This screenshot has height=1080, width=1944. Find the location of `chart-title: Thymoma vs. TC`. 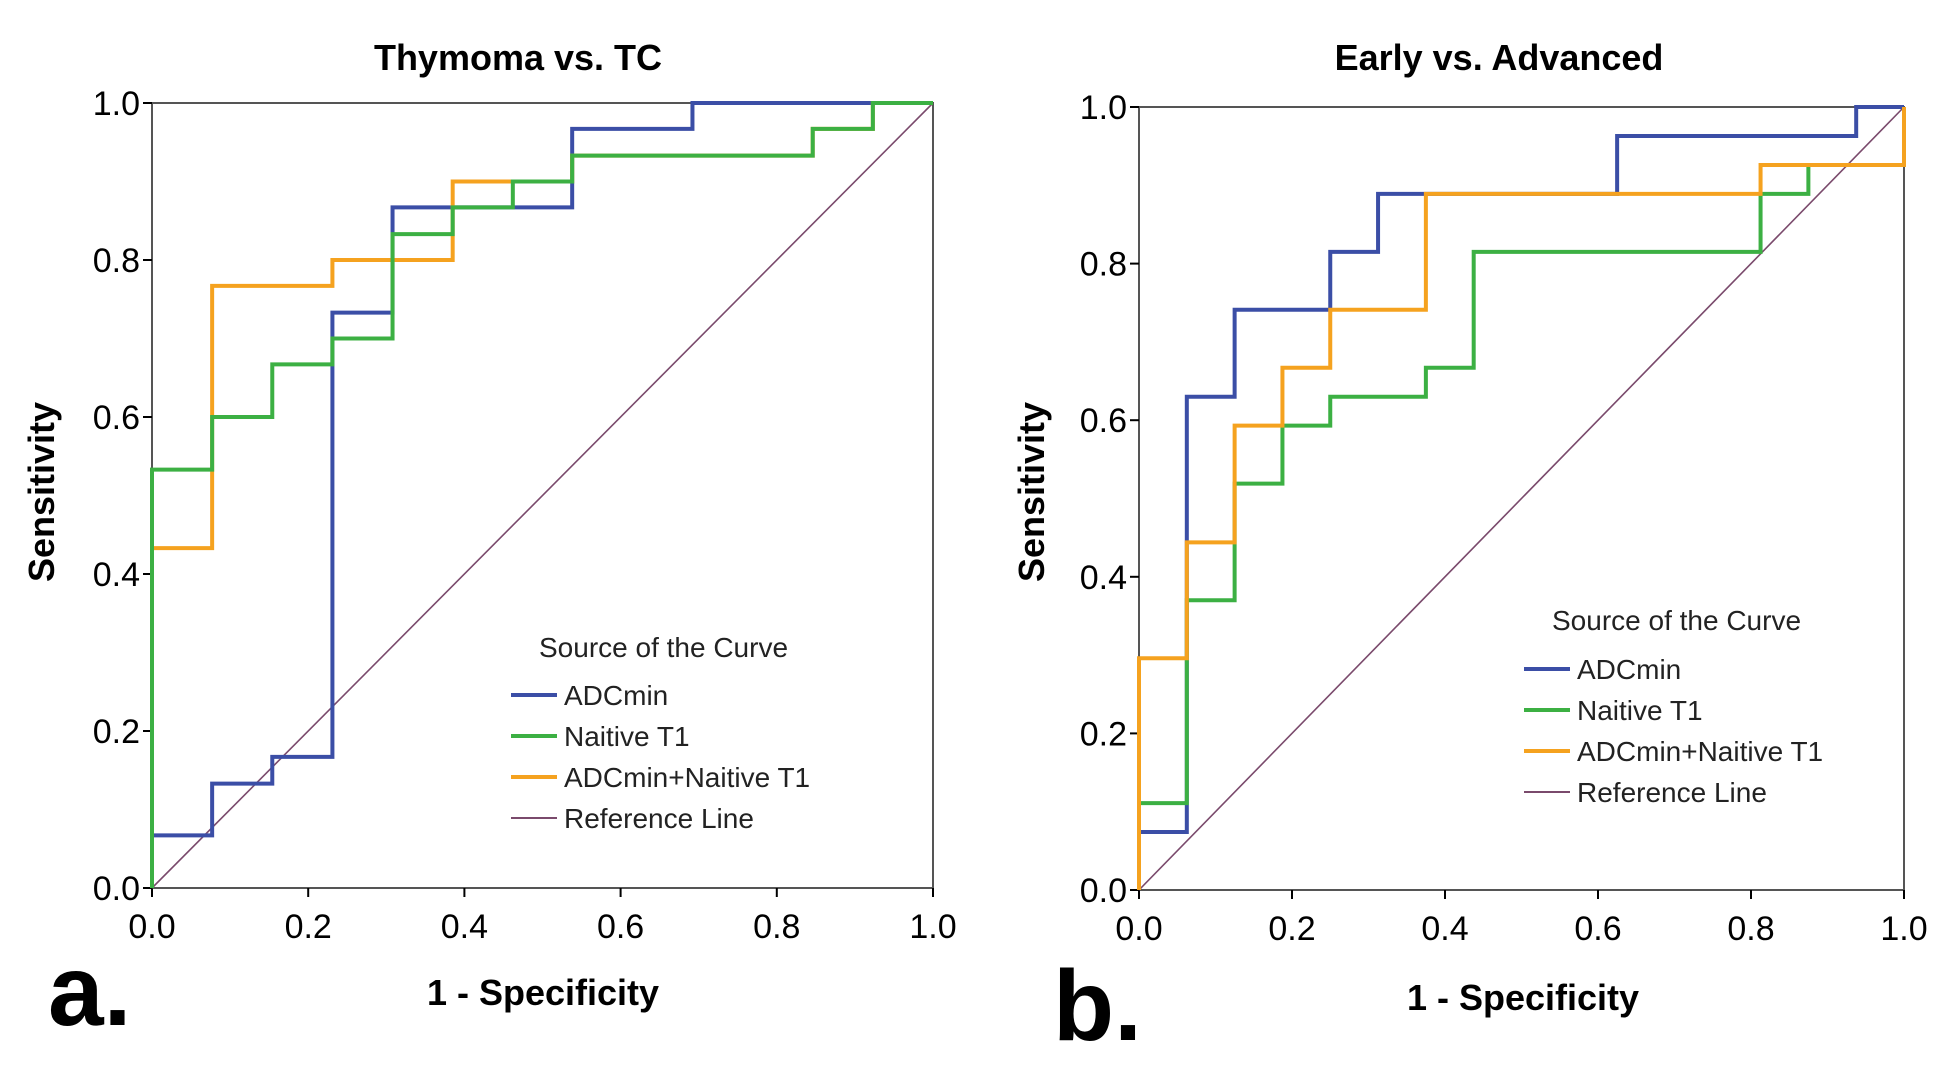

chart-title: Thymoma vs. TC is located at coordinates (518, 57).